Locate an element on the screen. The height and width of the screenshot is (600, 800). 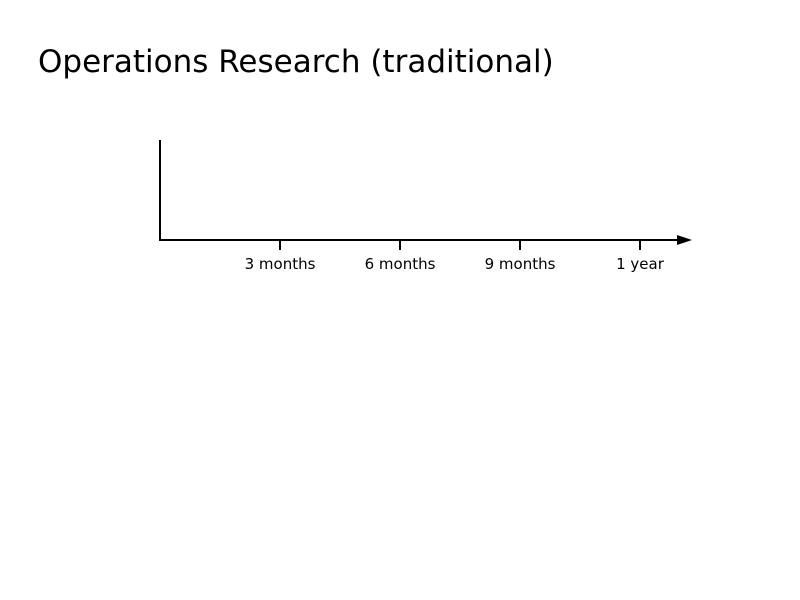
axis-arrowhead is located at coordinates (684, 240).